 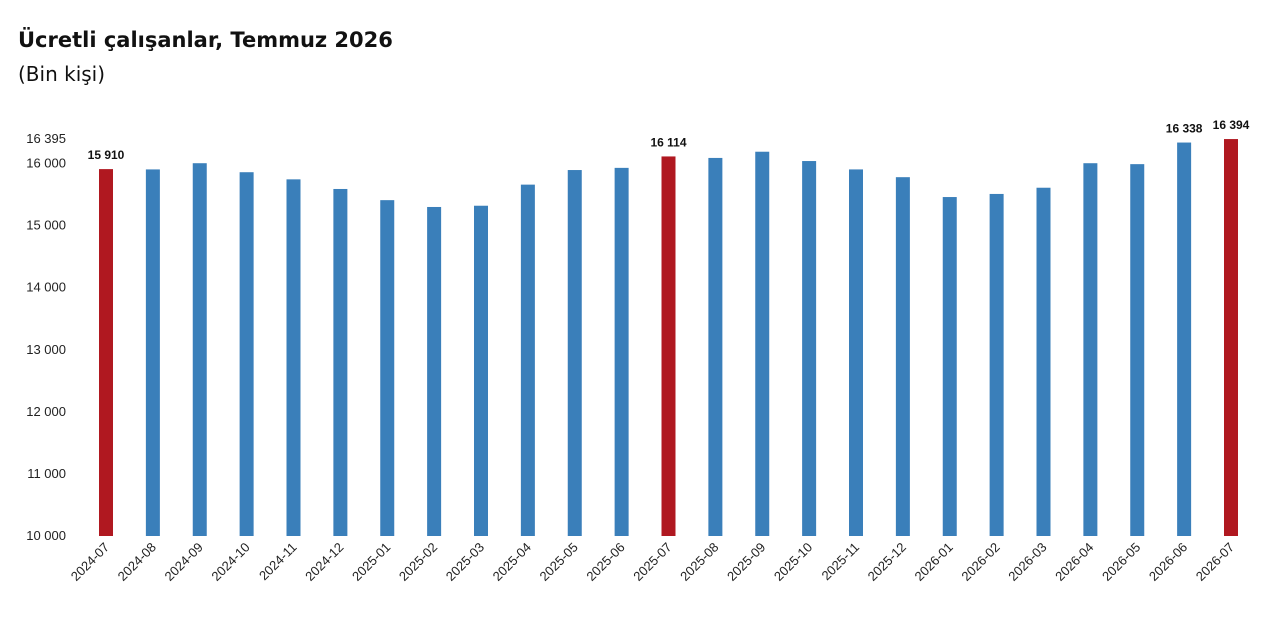 I want to click on y-tick-label: 16 395, so click(x=46, y=138).